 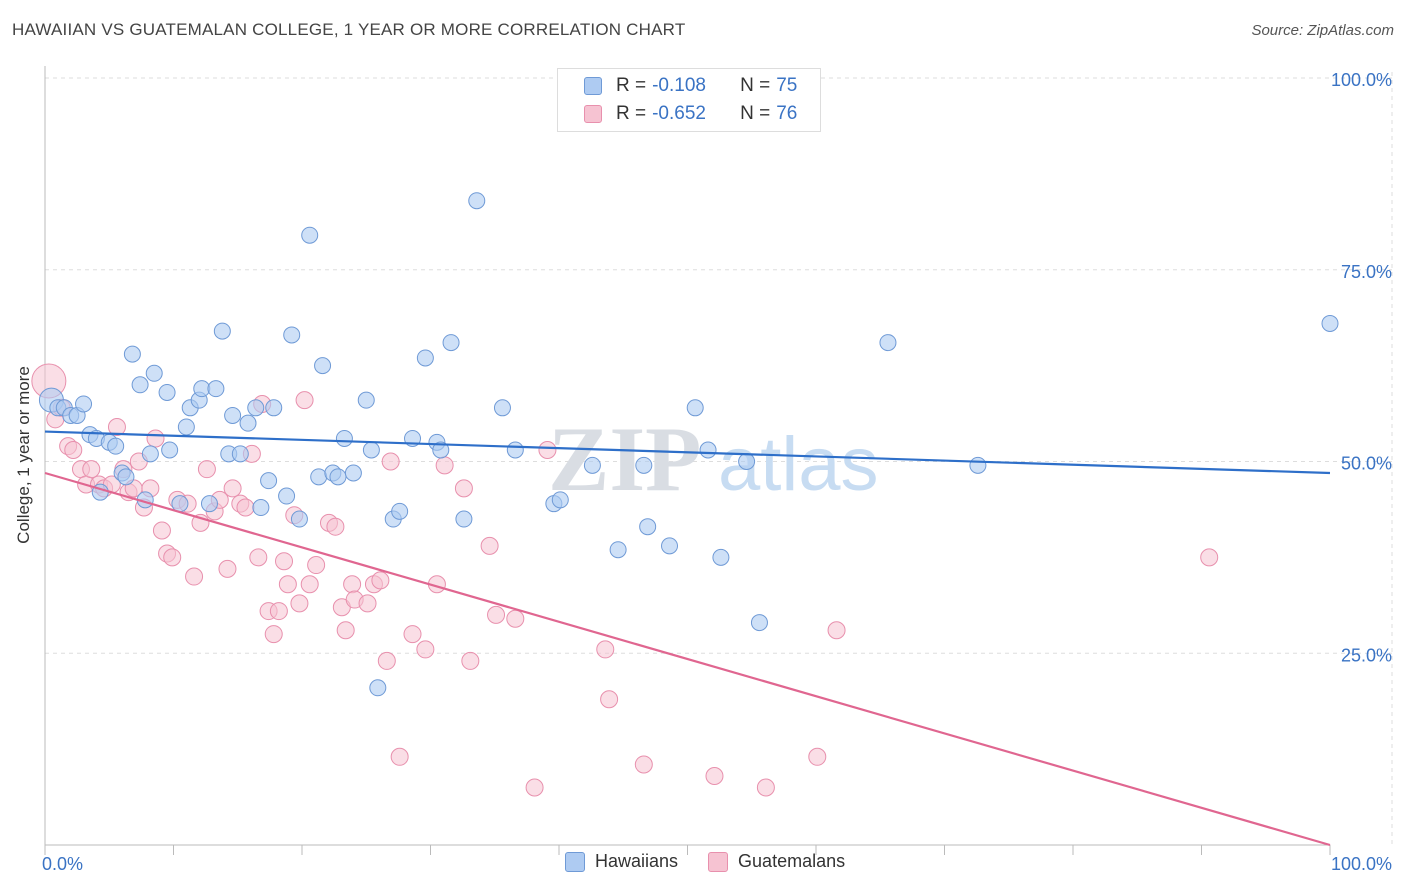 I want to click on x-tick-label-min: 0.0%, so click(x=62, y=864).